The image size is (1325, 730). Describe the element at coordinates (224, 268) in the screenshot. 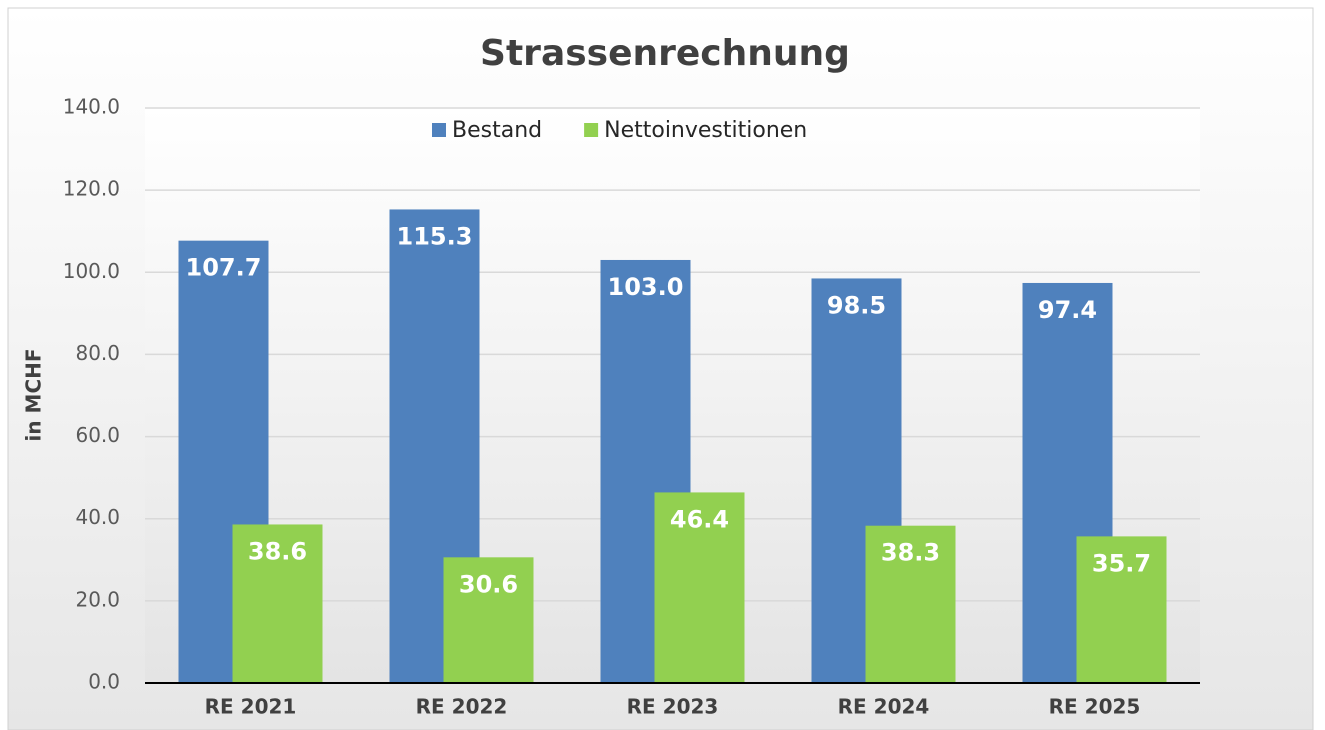

I see `data-label: 107.7` at that location.